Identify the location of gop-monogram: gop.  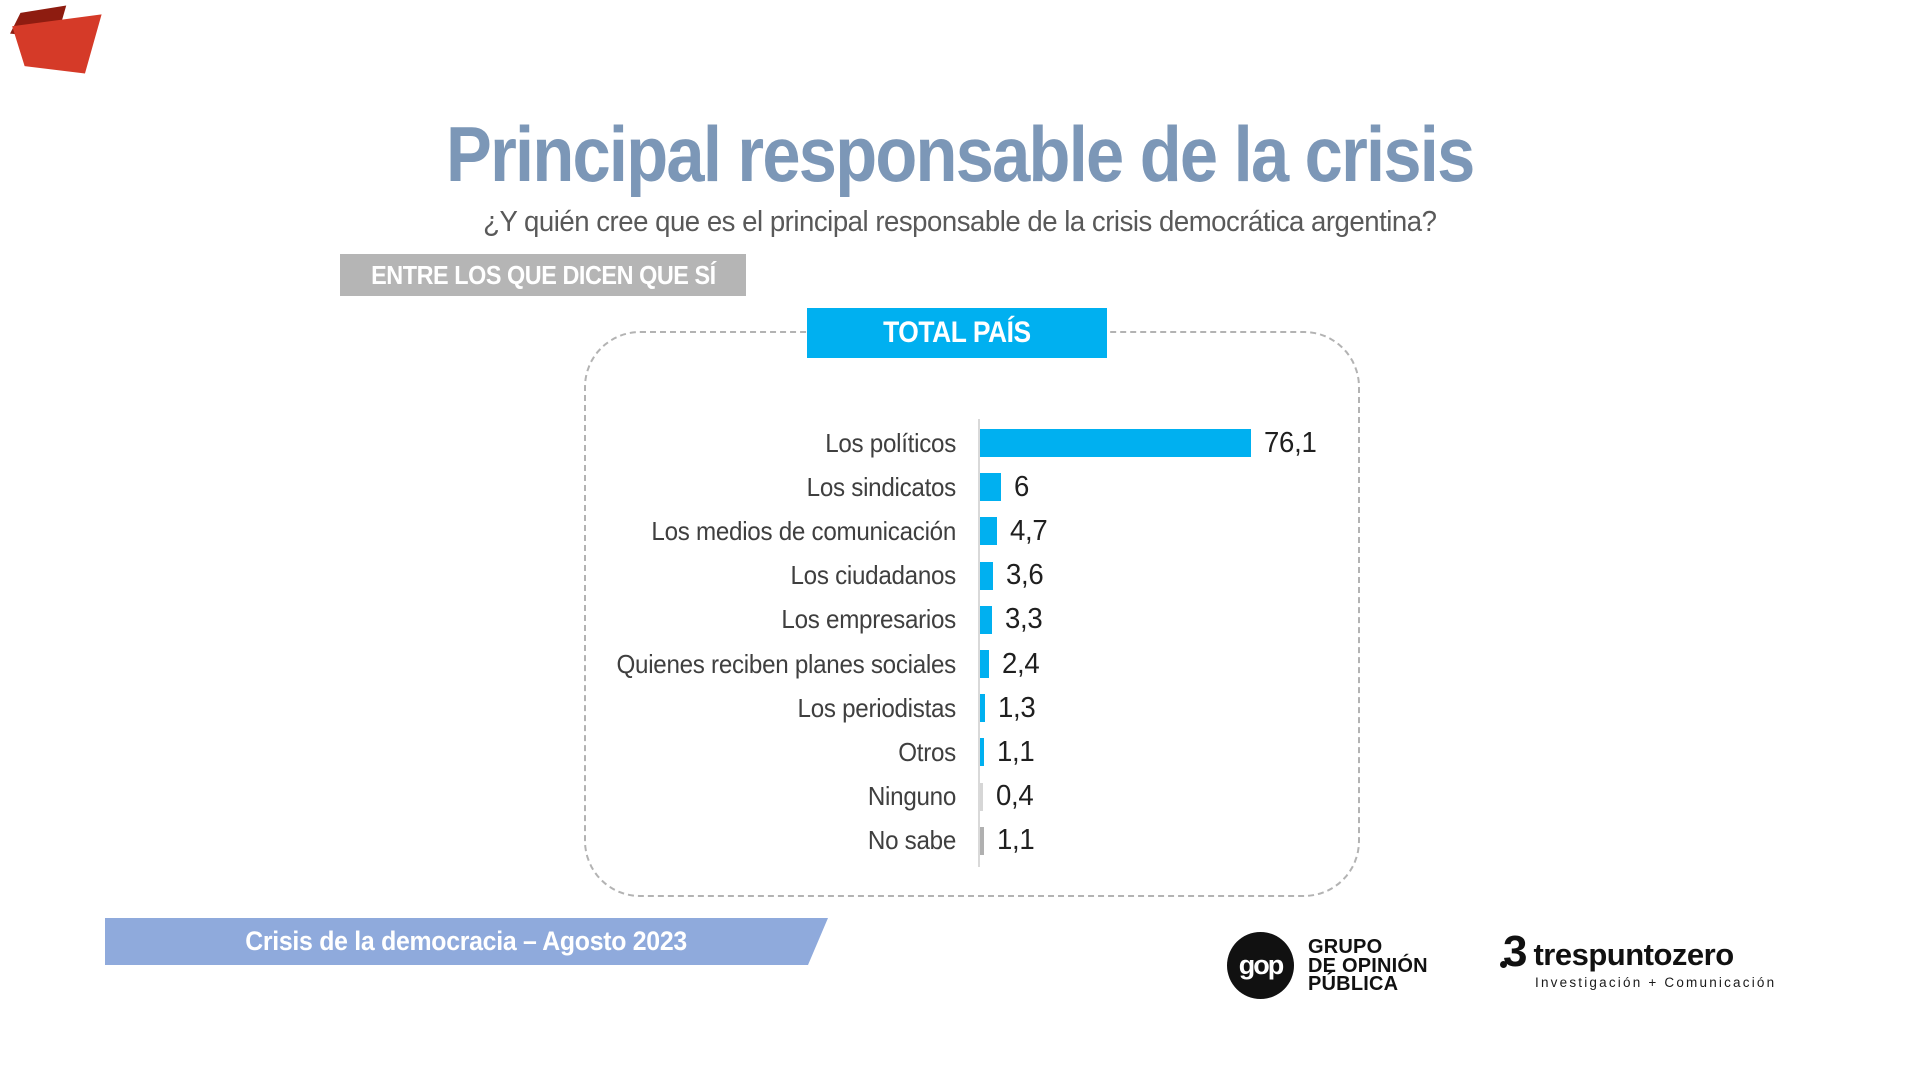
(1261, 965).